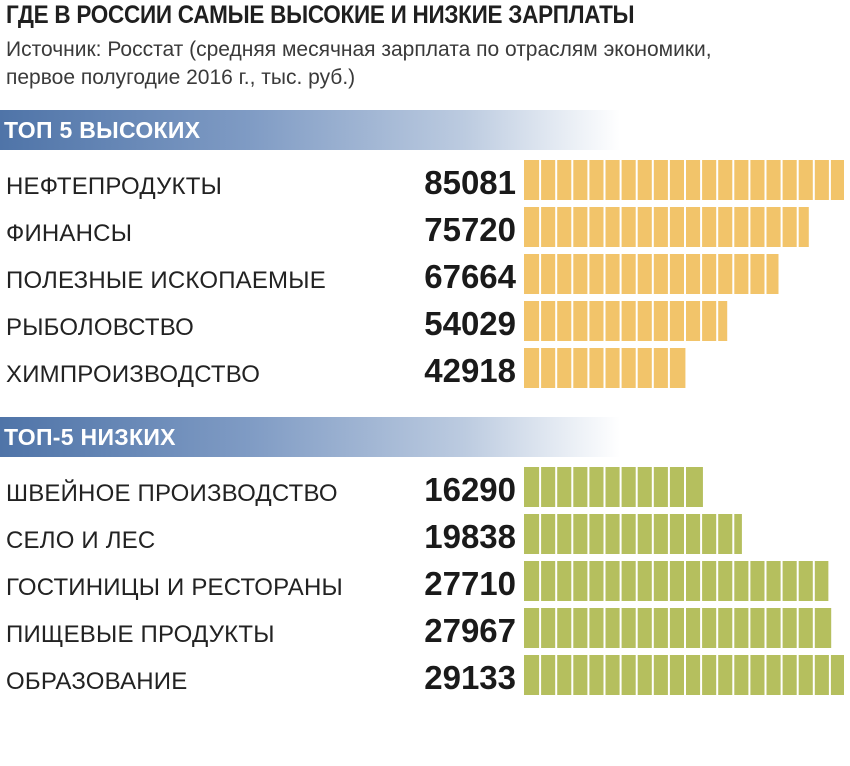 This screenshot has height=766, width=850. What do you see at coordinates (470, 370) in the screenshot?
I see `value-label: 42918` at bounding box center [470, 370].